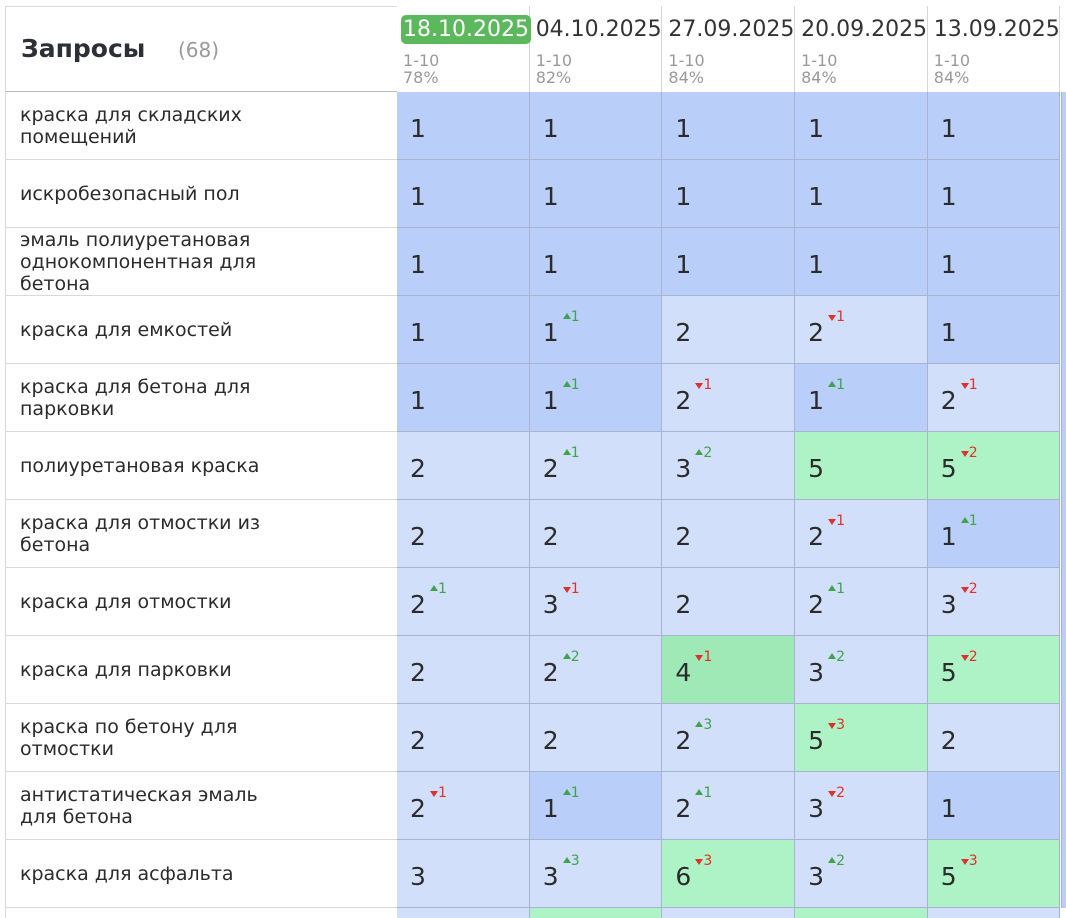 The width and height of the screenshot is (1066, 918). Describe the element at coordinates (554, 78) in the screenshot. I see `column-percent: 82%` at that location.